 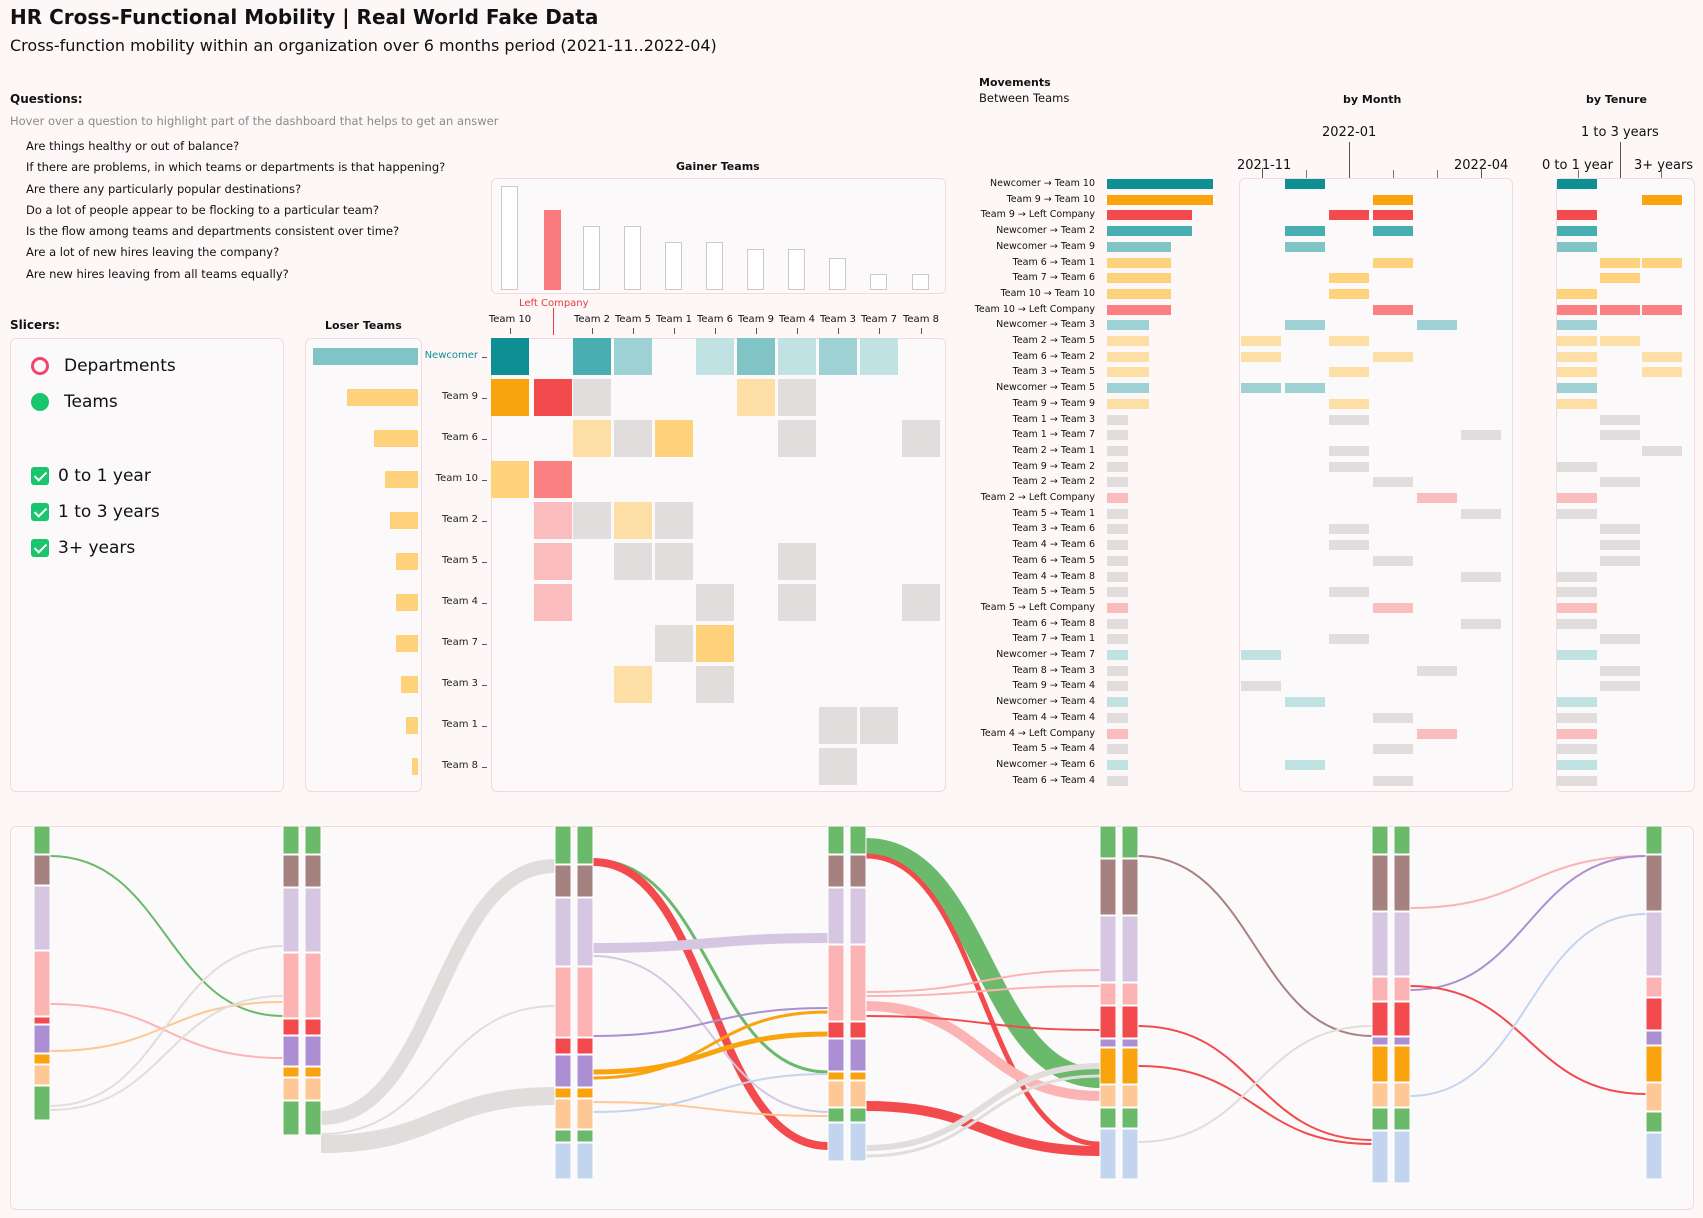 What do you see at coordinates (91, 476) in the screenshot?
I see `tenure-0-1-checkbox: 0 to 1 year` at bounding box center [91, 476].